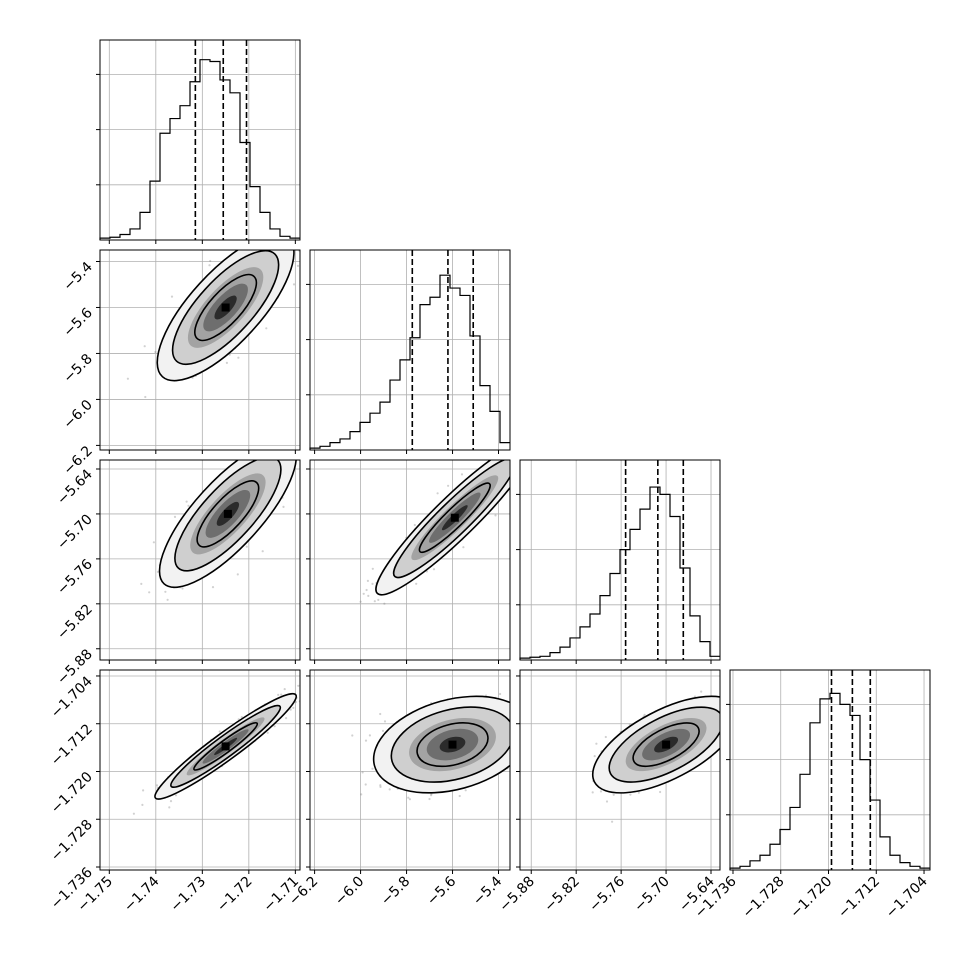 The width and height of the screenshot is (970, 970). I want to click on x-tick-label: −5.76, so click(607, 894).